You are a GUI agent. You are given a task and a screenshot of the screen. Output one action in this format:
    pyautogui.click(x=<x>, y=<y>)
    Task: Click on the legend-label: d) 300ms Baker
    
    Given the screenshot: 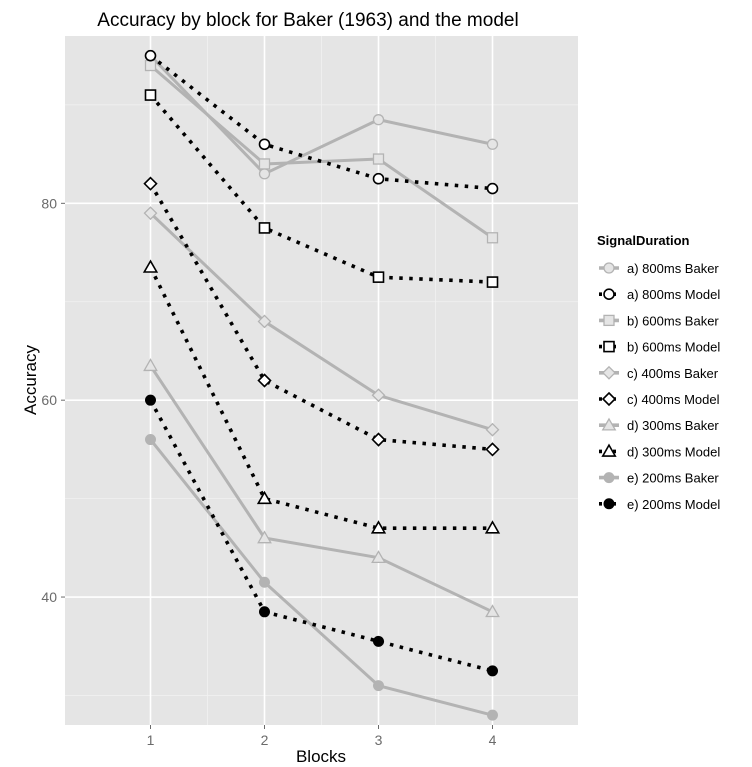 What is the action you would take?
    pyautogui.click(x=673, y=425)
    